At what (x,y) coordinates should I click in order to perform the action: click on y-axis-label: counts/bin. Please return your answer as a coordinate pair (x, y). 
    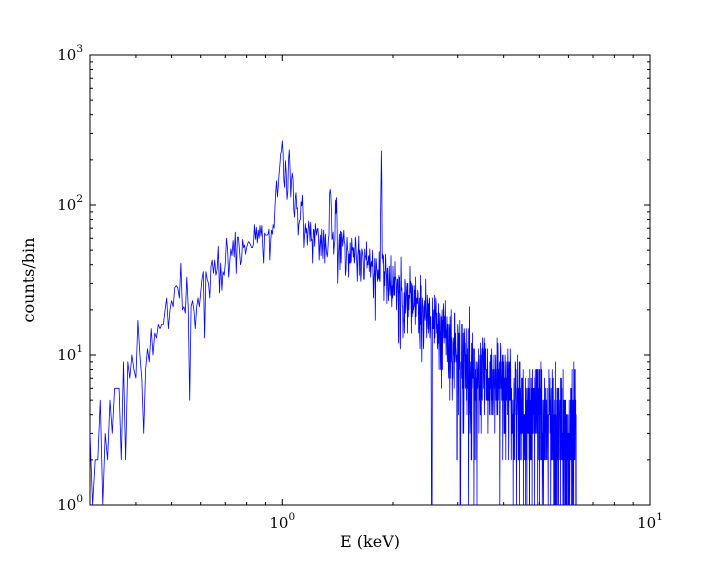
    Looking at the image, I should click on (28, 280).